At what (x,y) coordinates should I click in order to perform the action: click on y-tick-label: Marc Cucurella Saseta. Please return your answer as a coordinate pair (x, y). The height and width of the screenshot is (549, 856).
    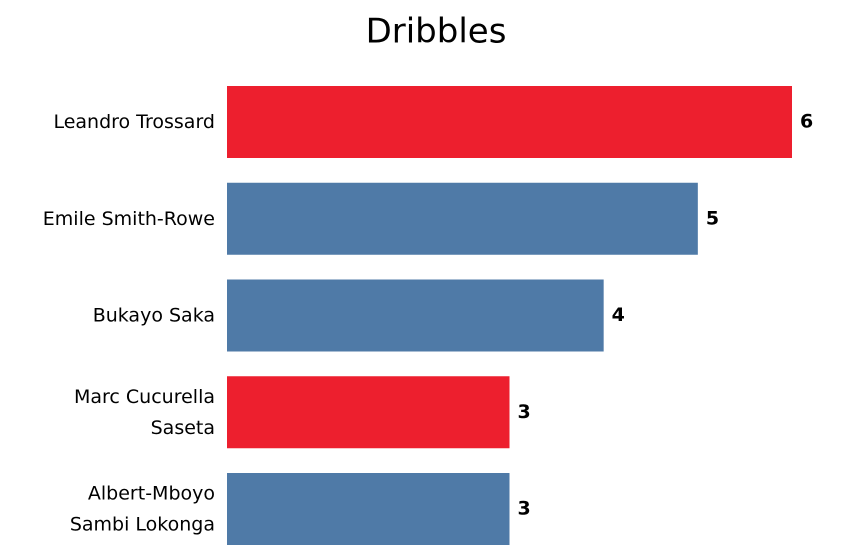
    Looking at the image, I should click on (144, 411).